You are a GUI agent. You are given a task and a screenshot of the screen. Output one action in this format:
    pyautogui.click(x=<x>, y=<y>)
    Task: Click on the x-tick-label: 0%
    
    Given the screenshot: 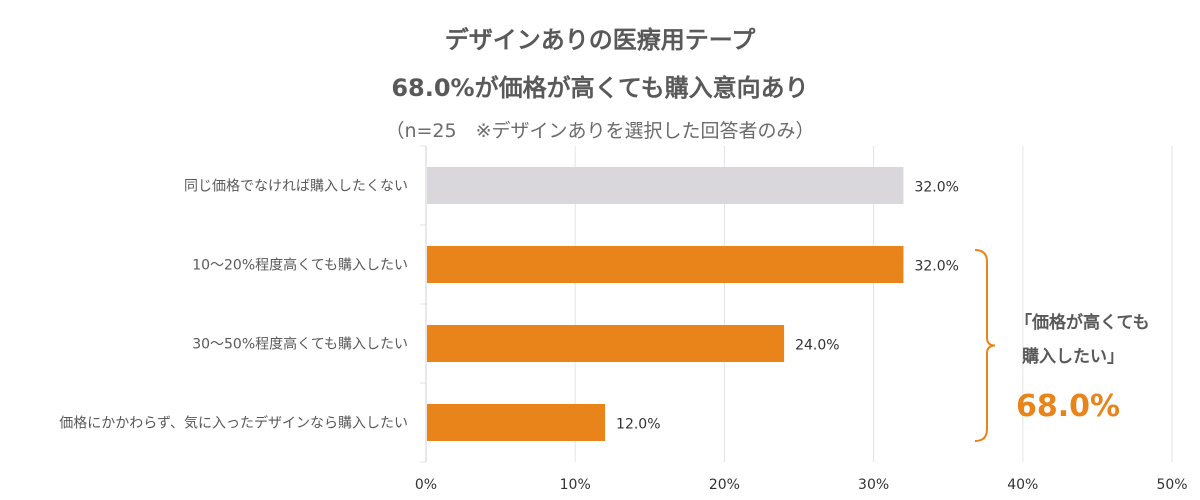 What is the action you would take?
    pyautogui.click(x=426, y=485)
    